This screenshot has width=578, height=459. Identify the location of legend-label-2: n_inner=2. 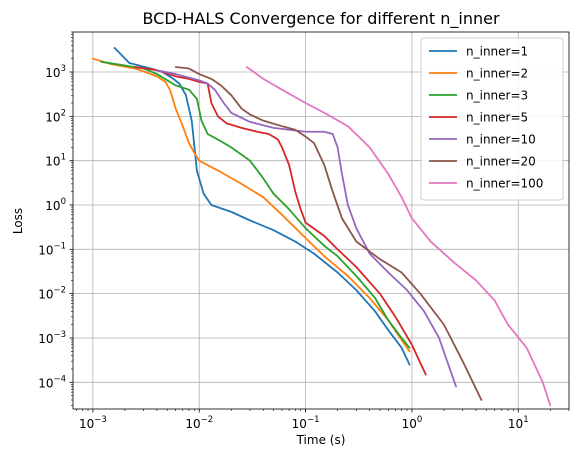
(497, 74).